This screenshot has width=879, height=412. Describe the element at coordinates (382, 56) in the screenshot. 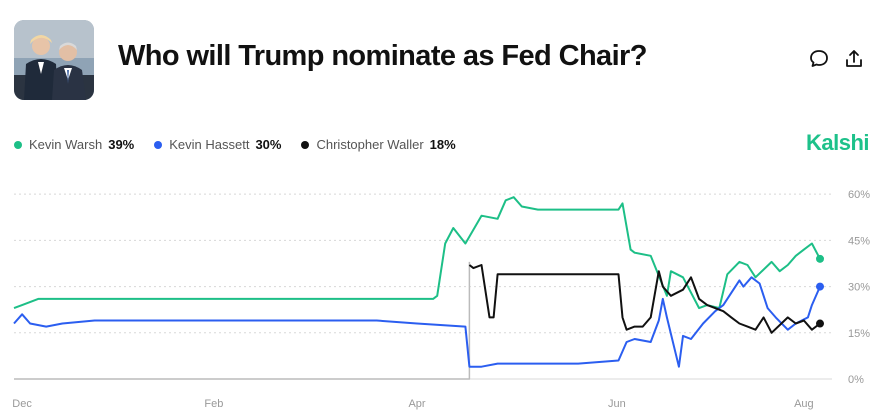

I see `page-title: Who will Trump nominate as Fed Chair?` at that location.